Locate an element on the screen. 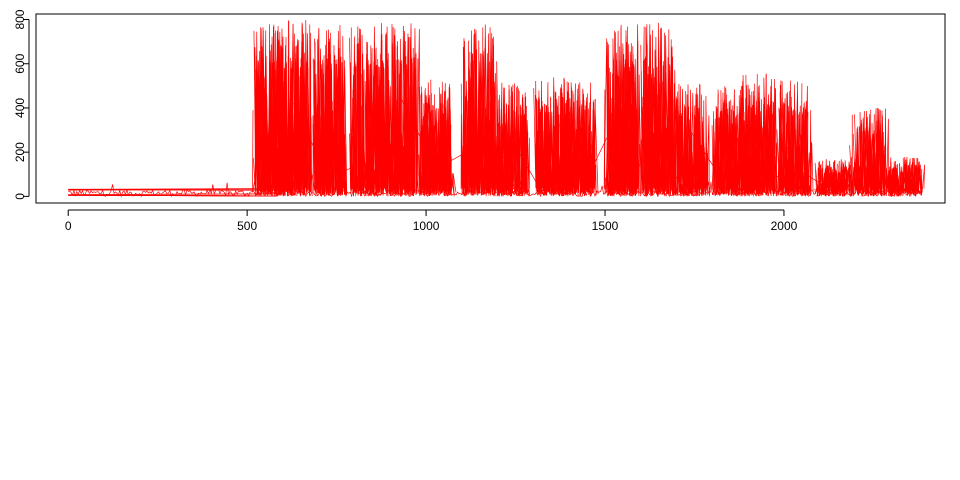 The height and width of the screenshot is (480, 960). x-tick-label: 1500 is located at coordinates (605, 226).